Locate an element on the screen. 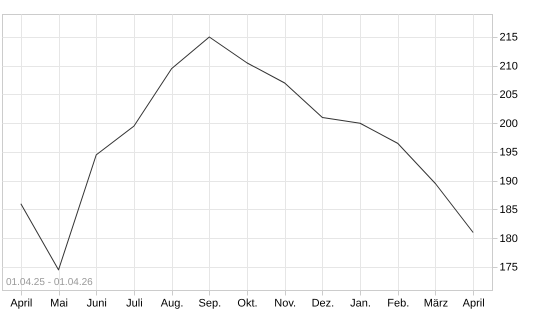 The height and width of the screenshot is (327, 545). y-tick-label: 205 is located at coordinates (509, 95).